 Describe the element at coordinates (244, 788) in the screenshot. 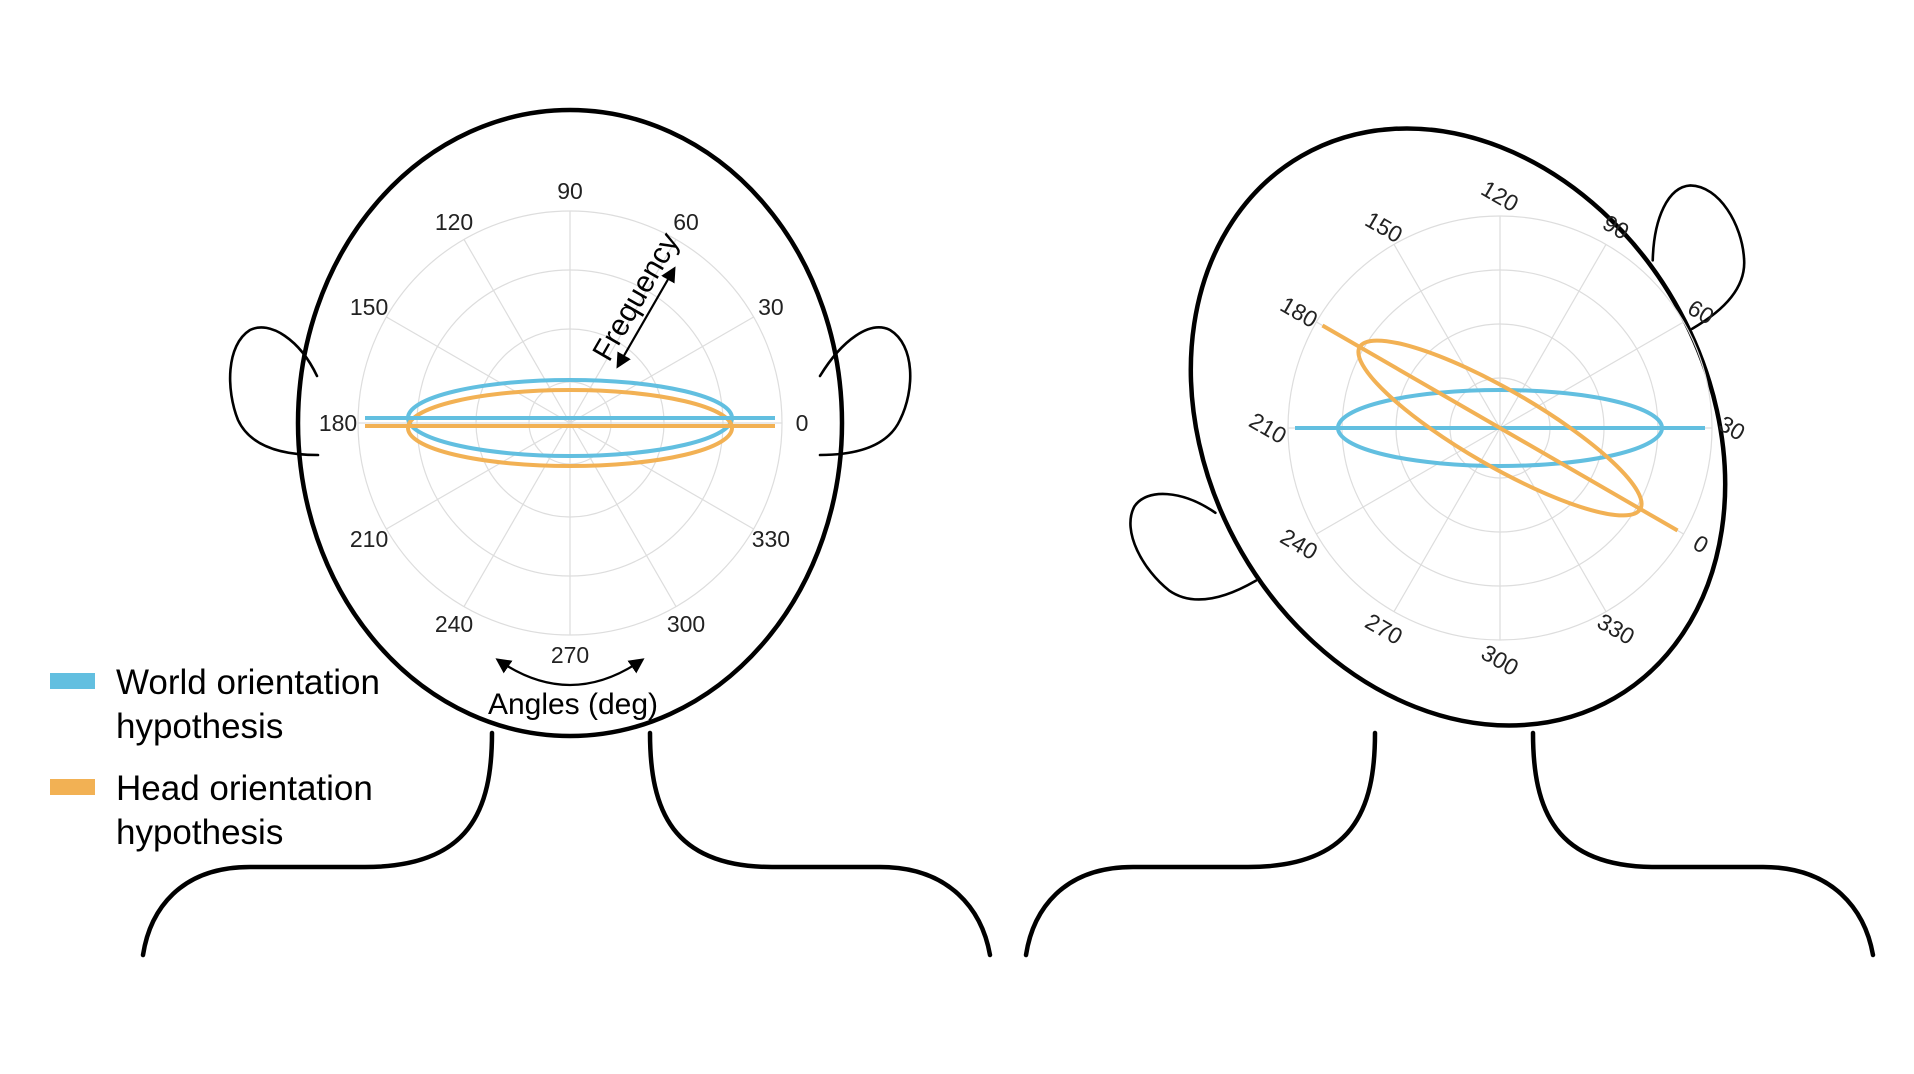

I see `legend-label-head-line1: Head orientation` at that location.